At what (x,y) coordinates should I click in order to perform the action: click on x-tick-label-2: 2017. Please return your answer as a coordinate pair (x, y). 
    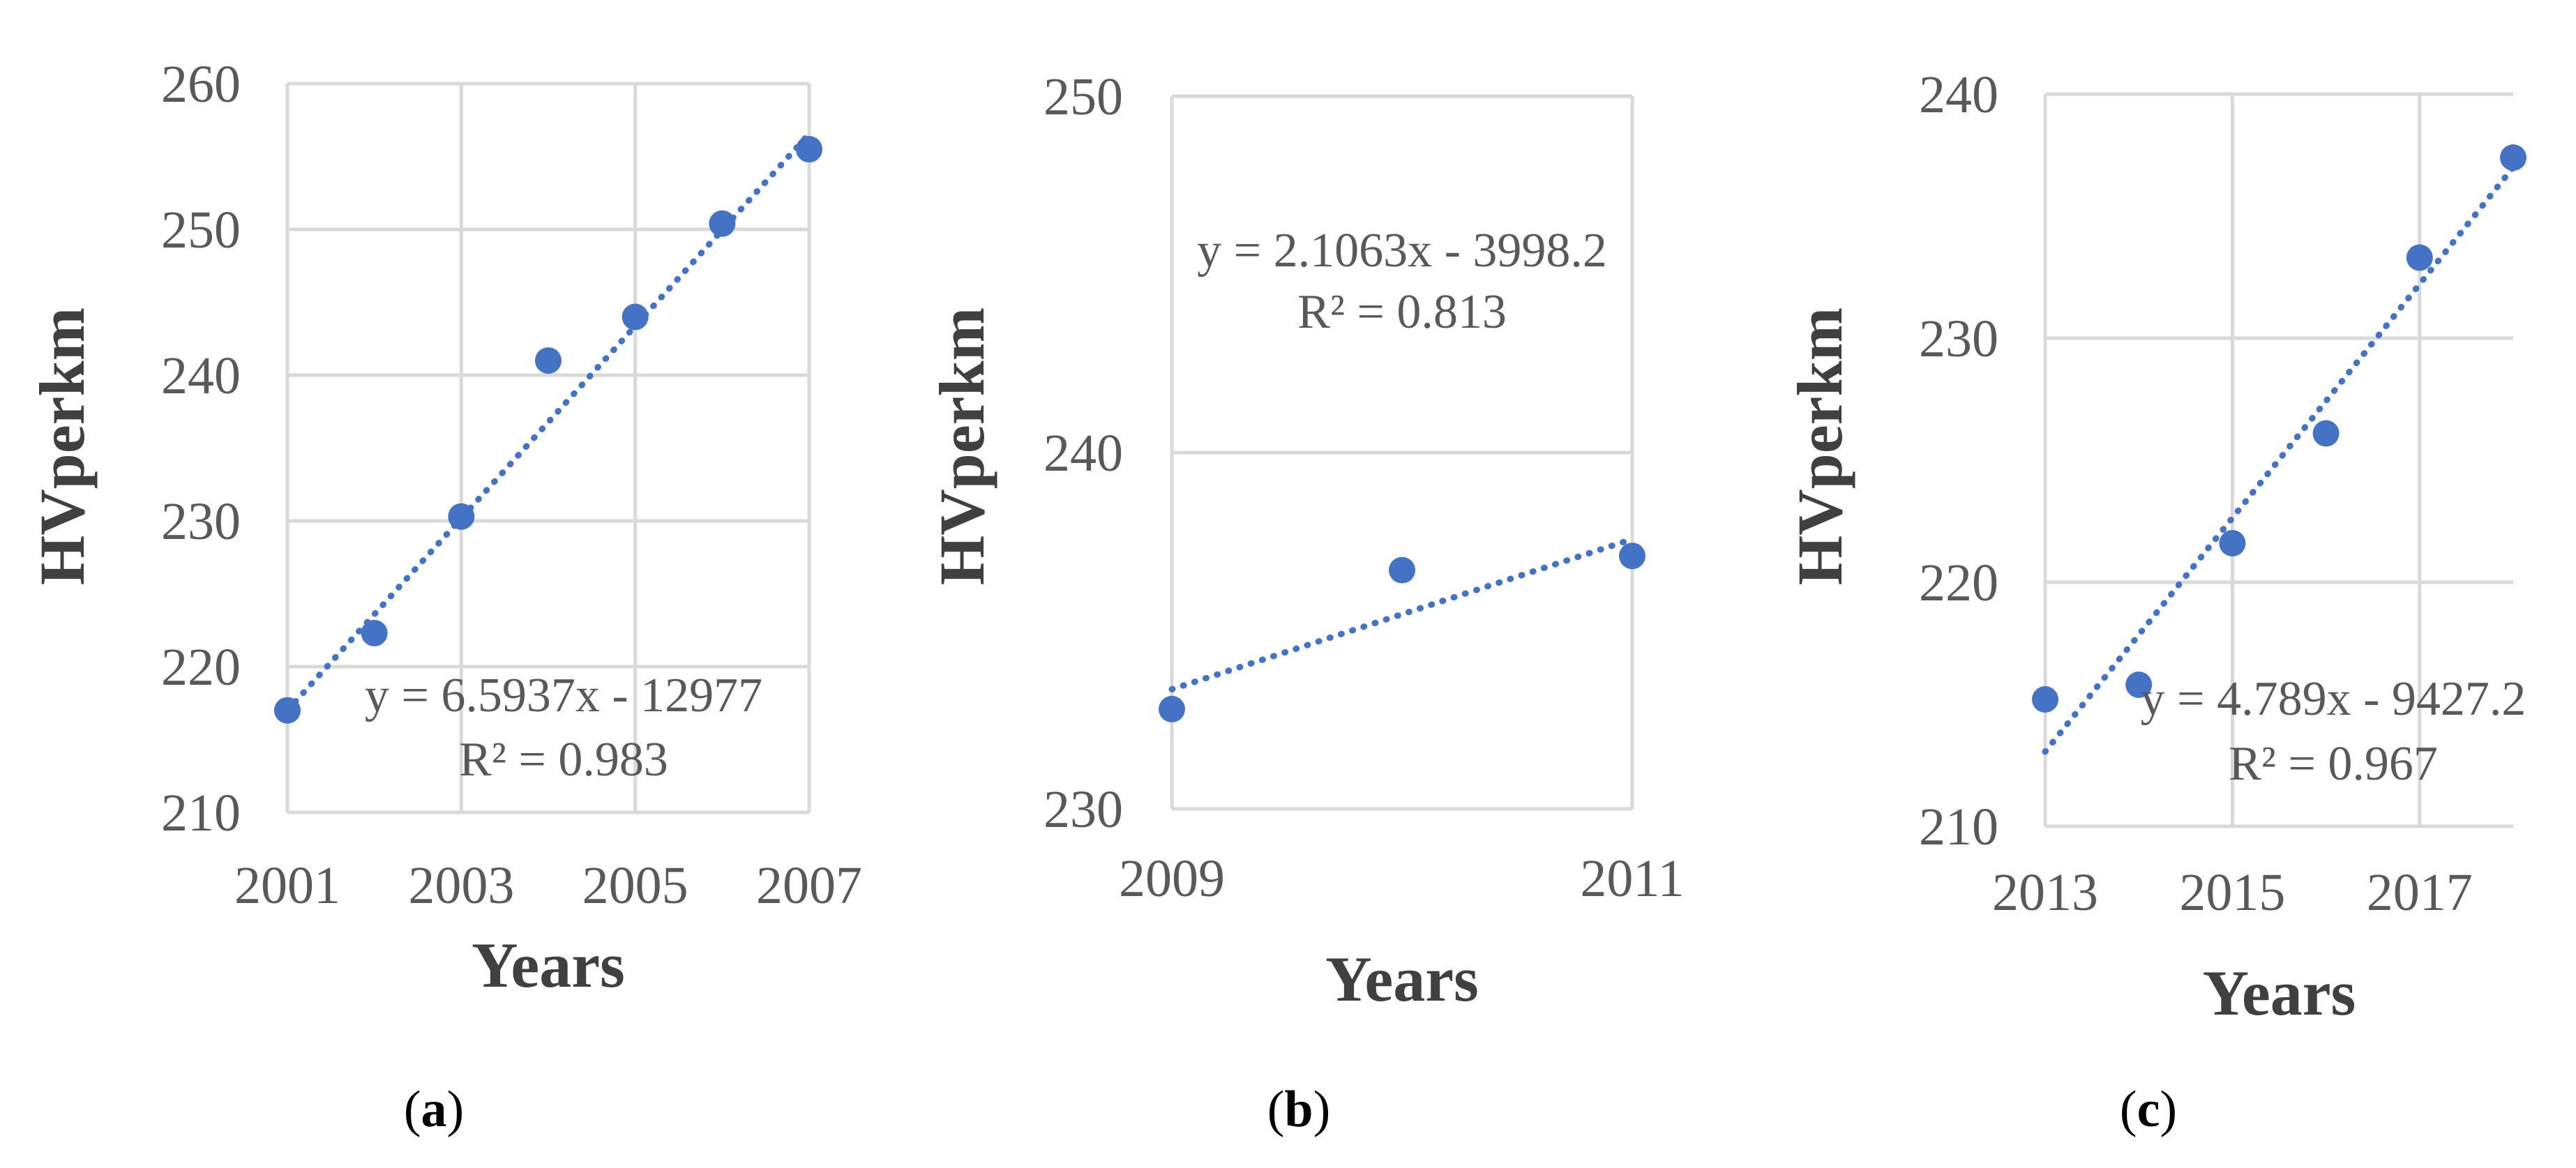
    Looking at the image, I should click on (2420, 893).